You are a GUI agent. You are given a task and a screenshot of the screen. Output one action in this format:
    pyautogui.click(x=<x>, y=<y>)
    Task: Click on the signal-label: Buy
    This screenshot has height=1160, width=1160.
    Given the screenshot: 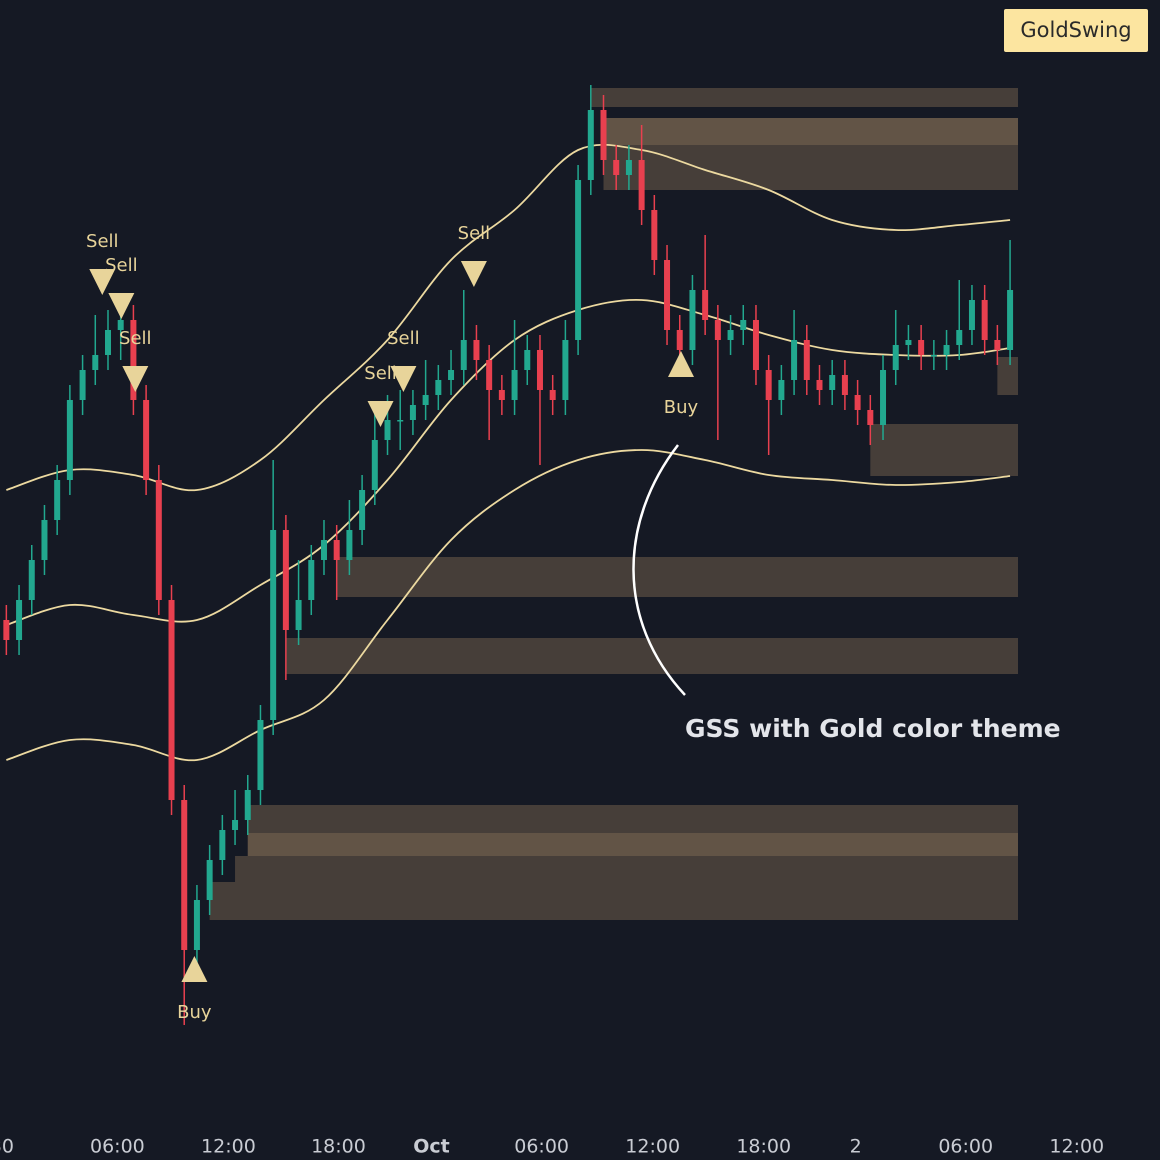 What is the action you would take?
    pyautogui.click(x=681, y=407)
    